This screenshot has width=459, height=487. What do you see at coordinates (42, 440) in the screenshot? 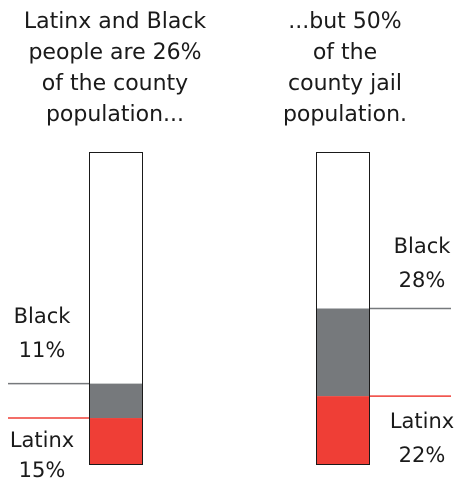
I see `left-latinx-name-label: Latinx` at bounding box center [42, 440].